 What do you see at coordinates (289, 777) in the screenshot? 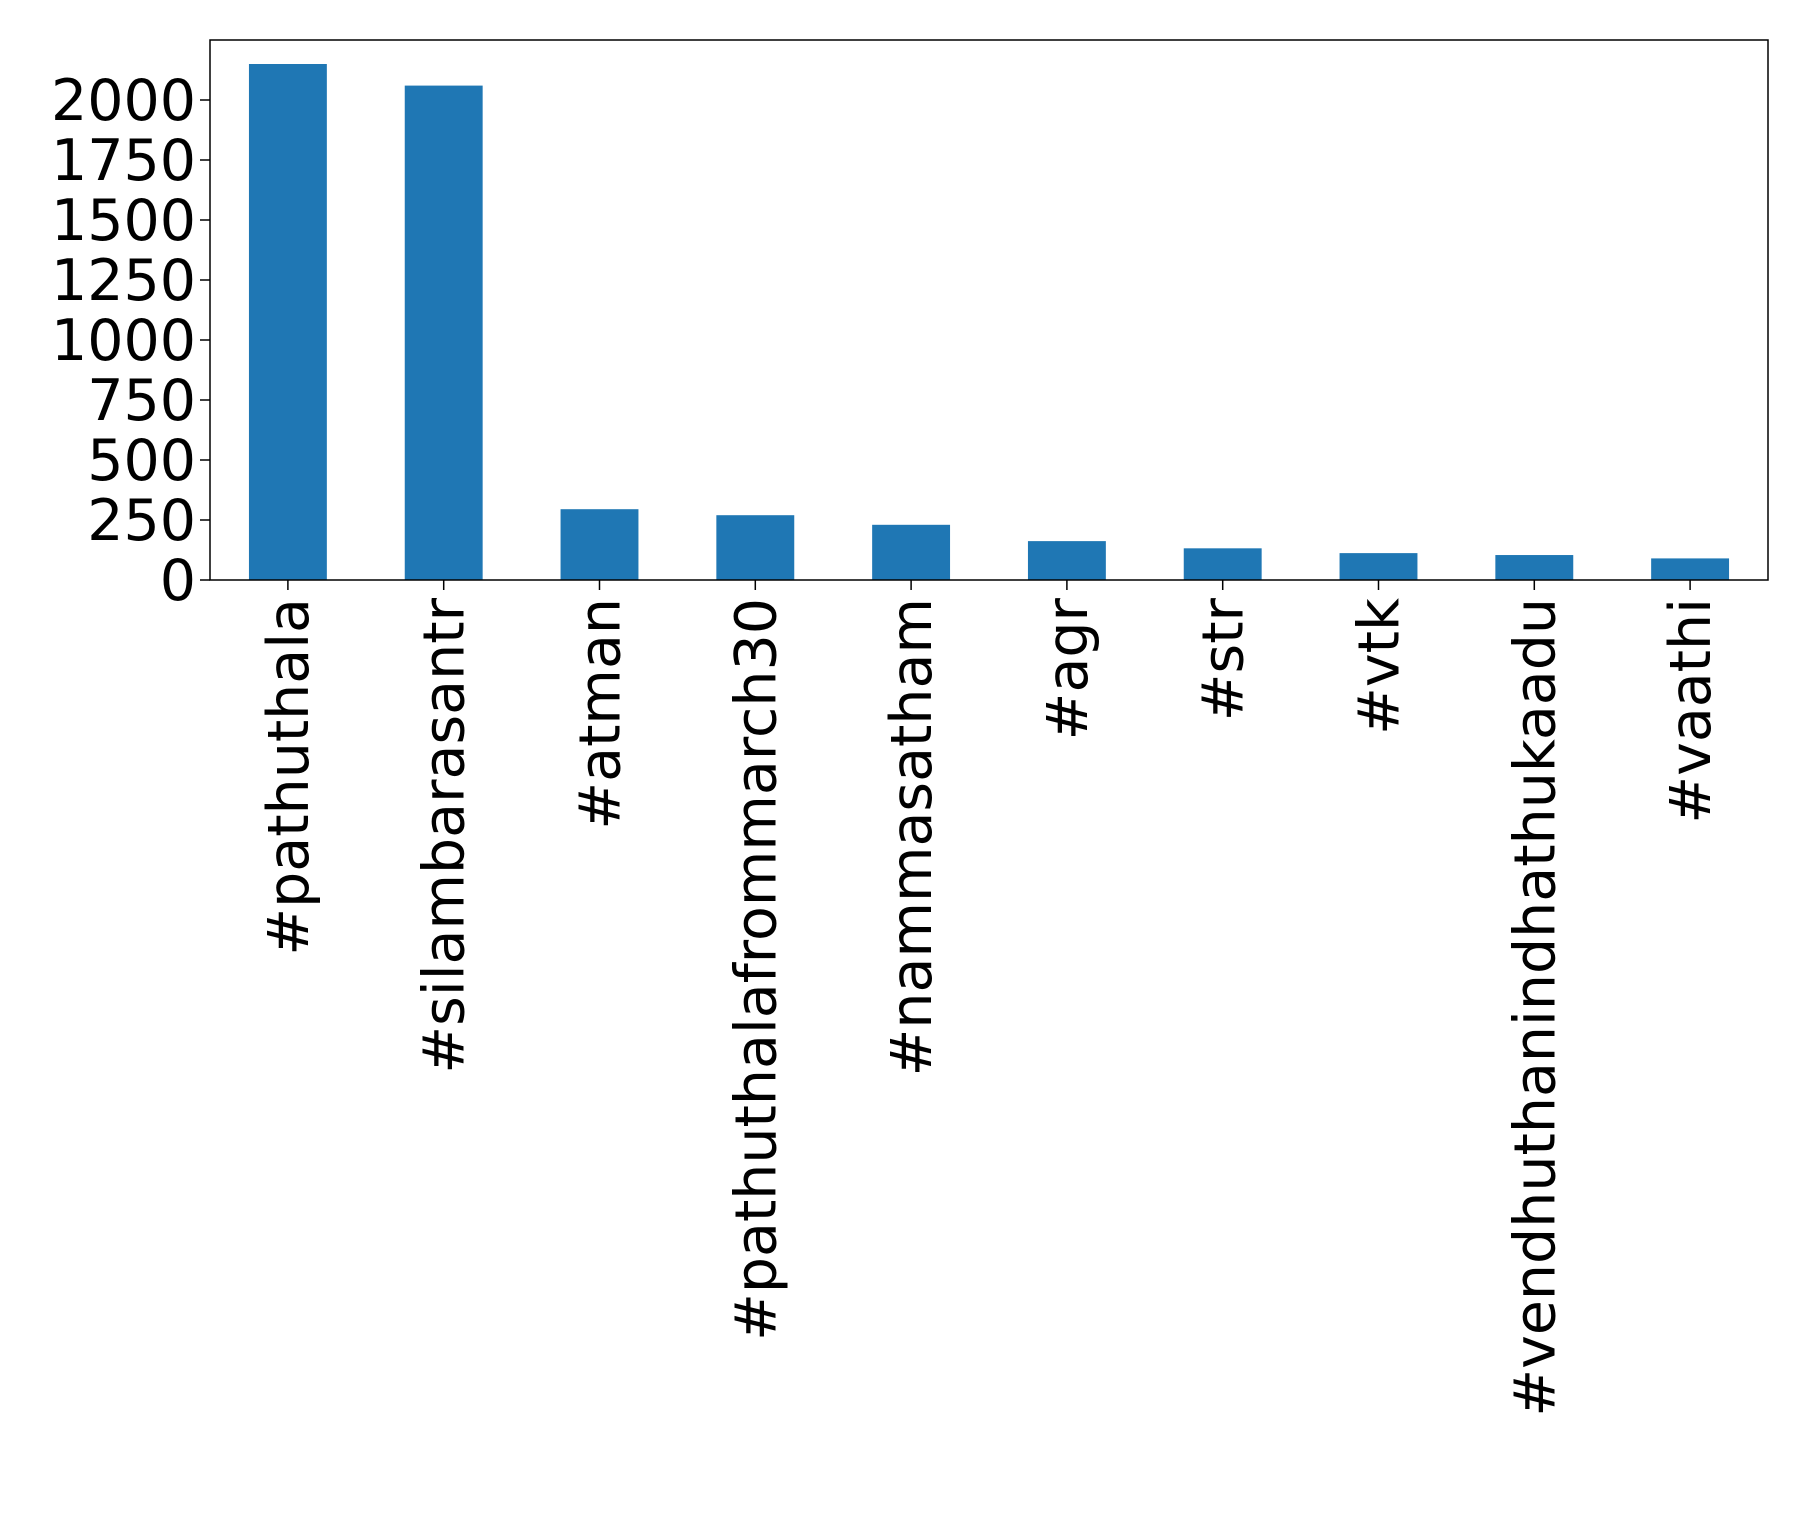
I see `x-tick-label-0: #pathuthala` at bounding box center [289, 777].